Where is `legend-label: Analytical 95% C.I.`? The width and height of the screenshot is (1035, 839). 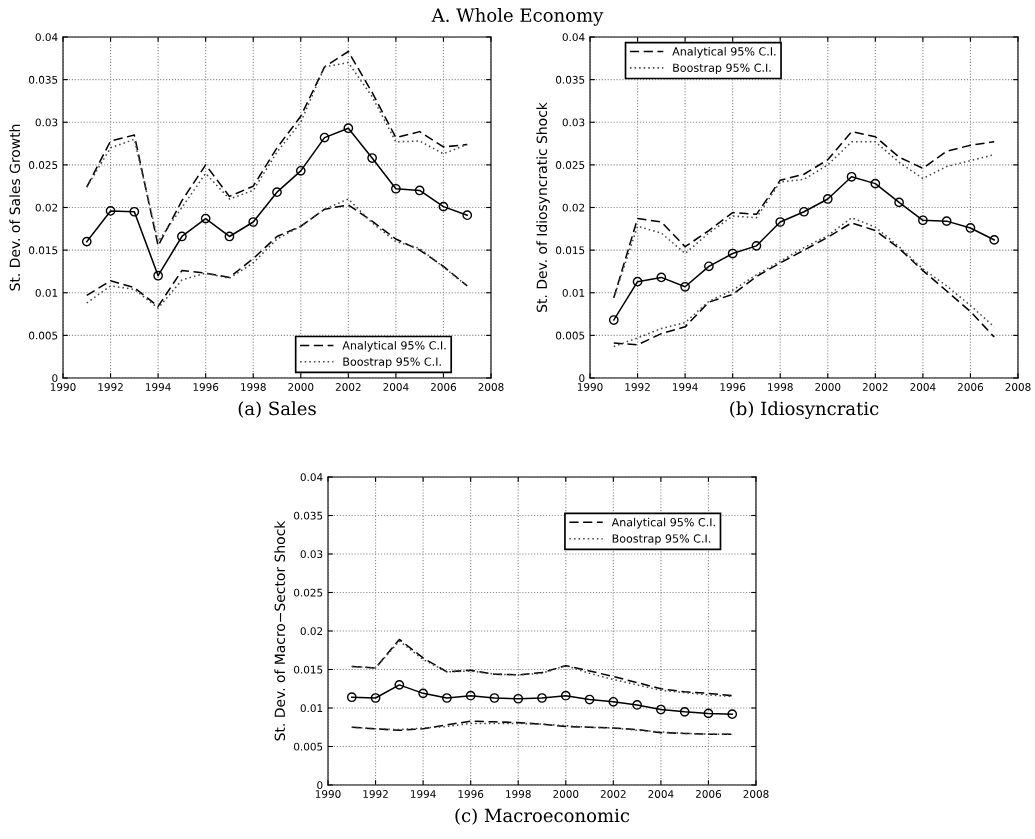
legend-label: Analytical 95% C.I. is located at coordinates (663, 523).